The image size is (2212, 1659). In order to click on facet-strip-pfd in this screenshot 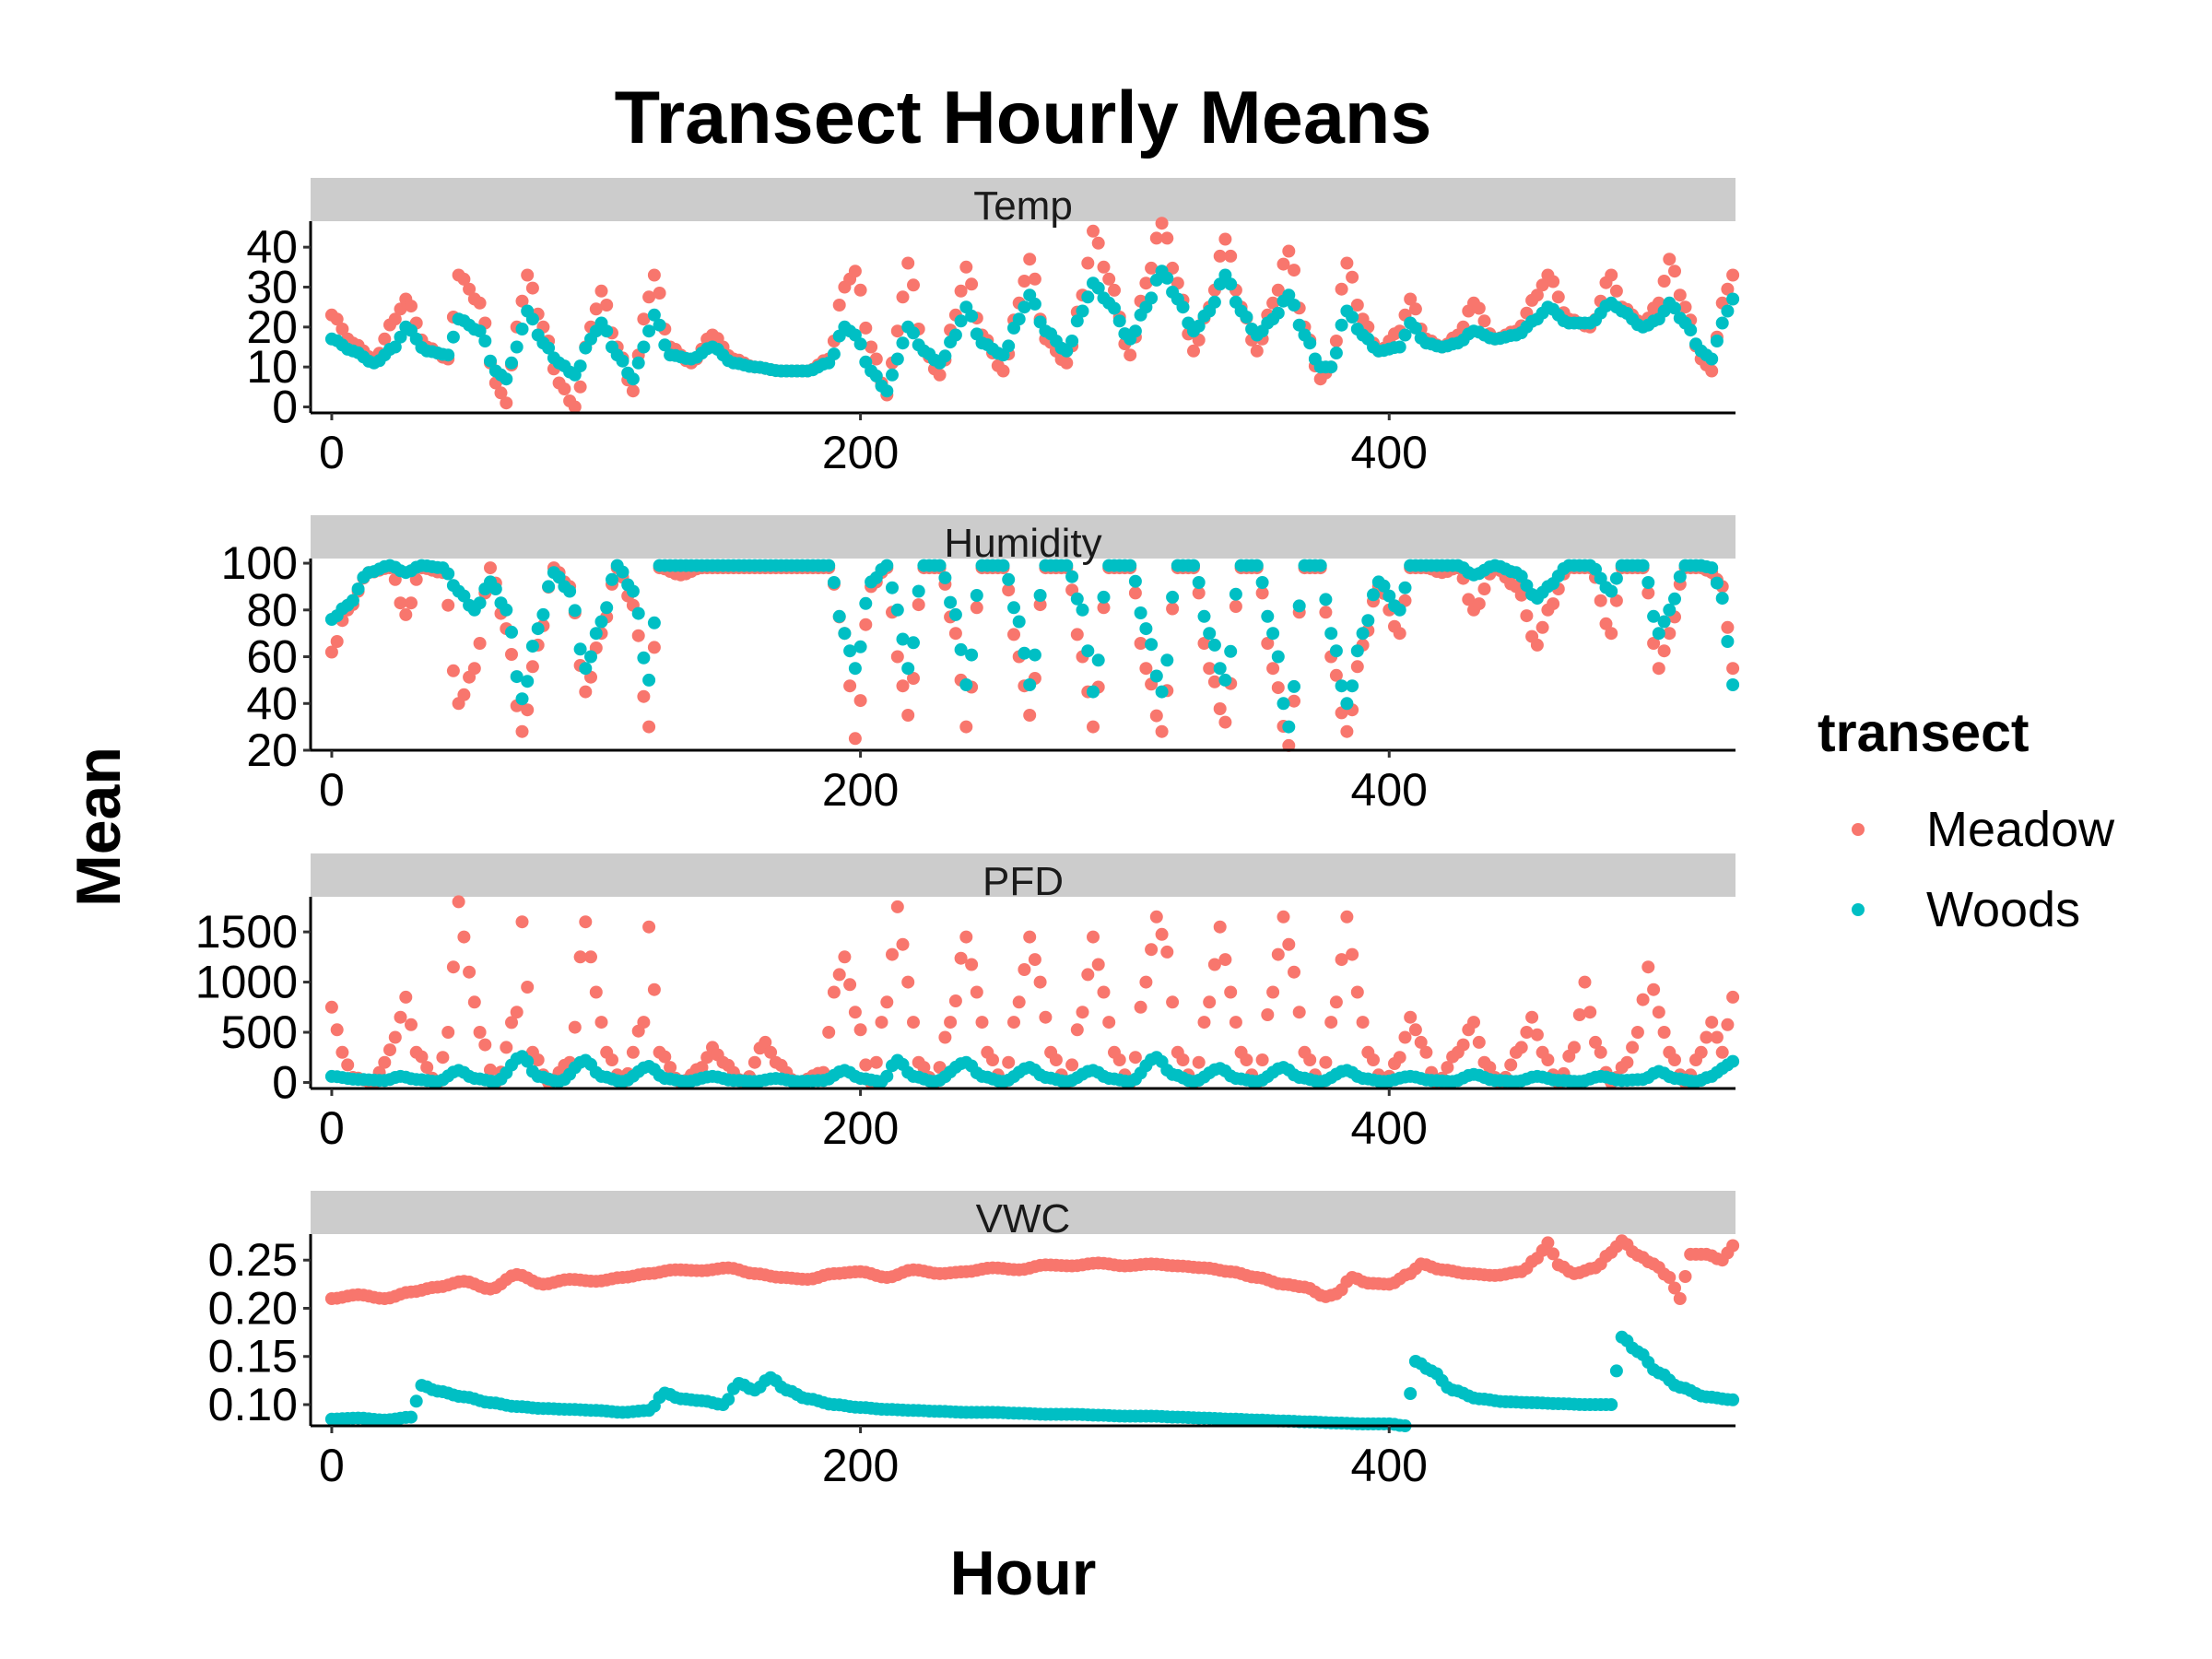, I will do `click(1023, 875)`.